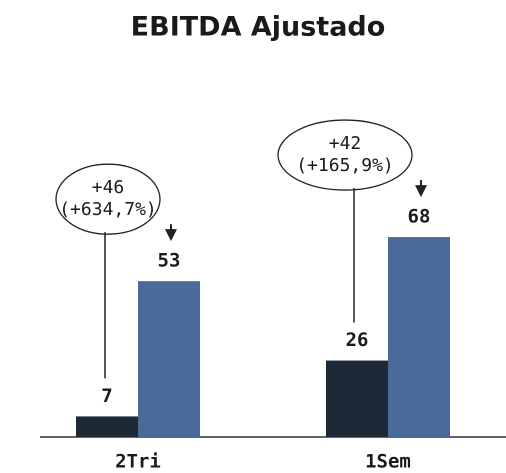 The height and width of the screenshot is (473, 506). I want to click on data-label: 26, so click(357, 340).